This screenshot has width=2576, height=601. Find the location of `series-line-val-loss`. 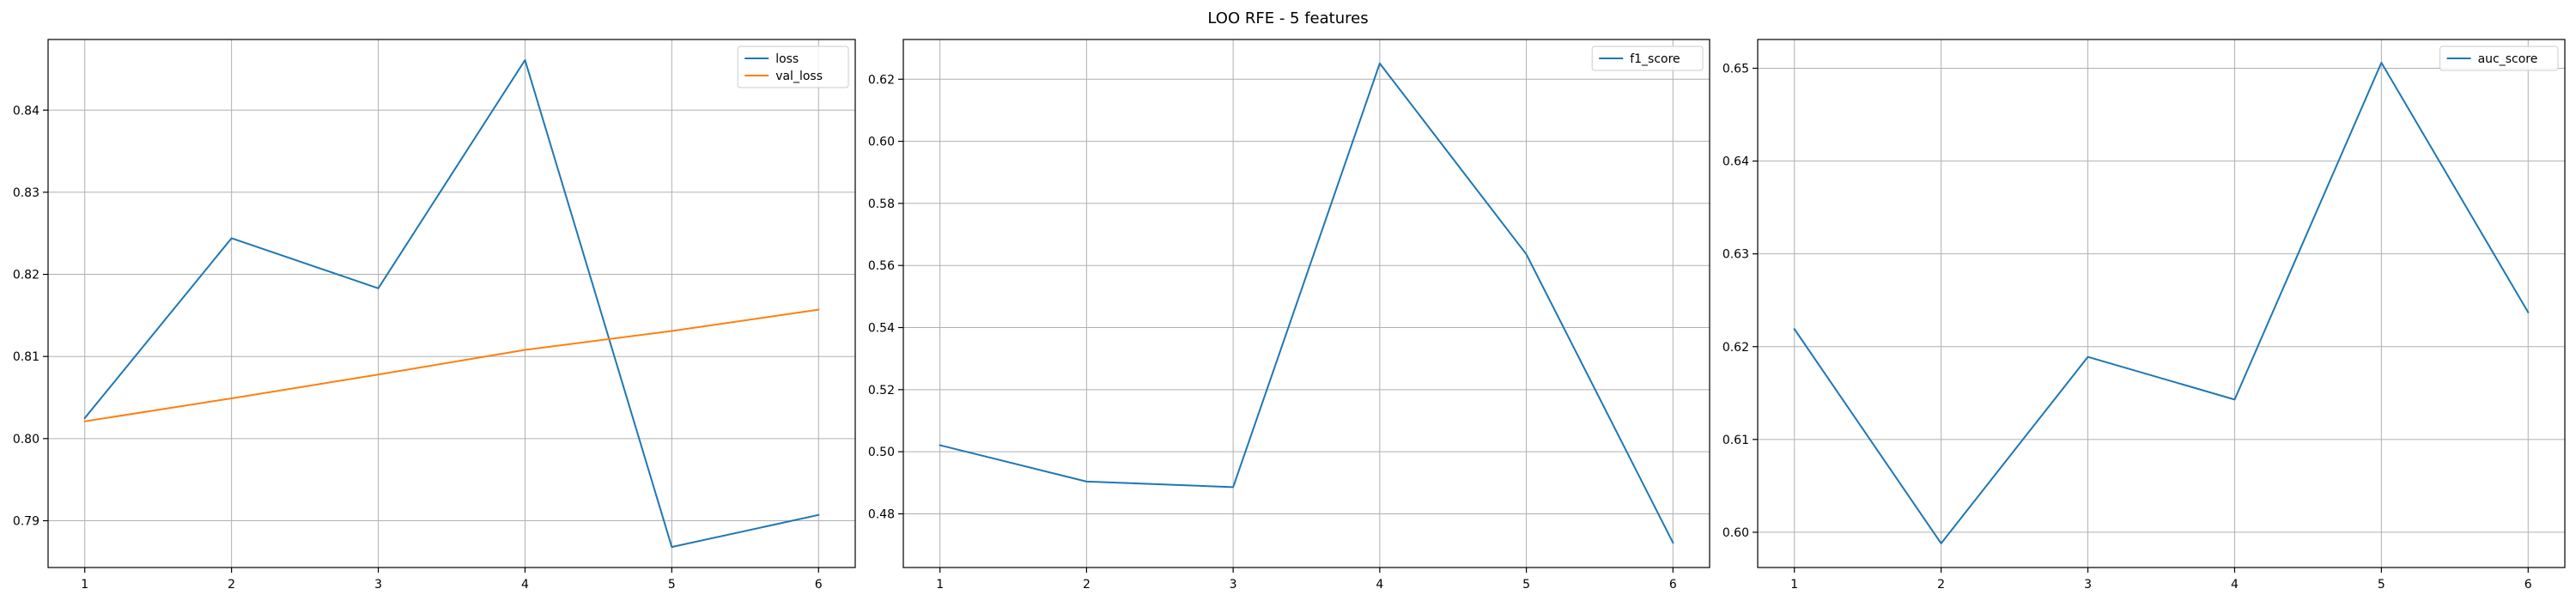

series-line-val-loss is located at coordinates (452, 365).